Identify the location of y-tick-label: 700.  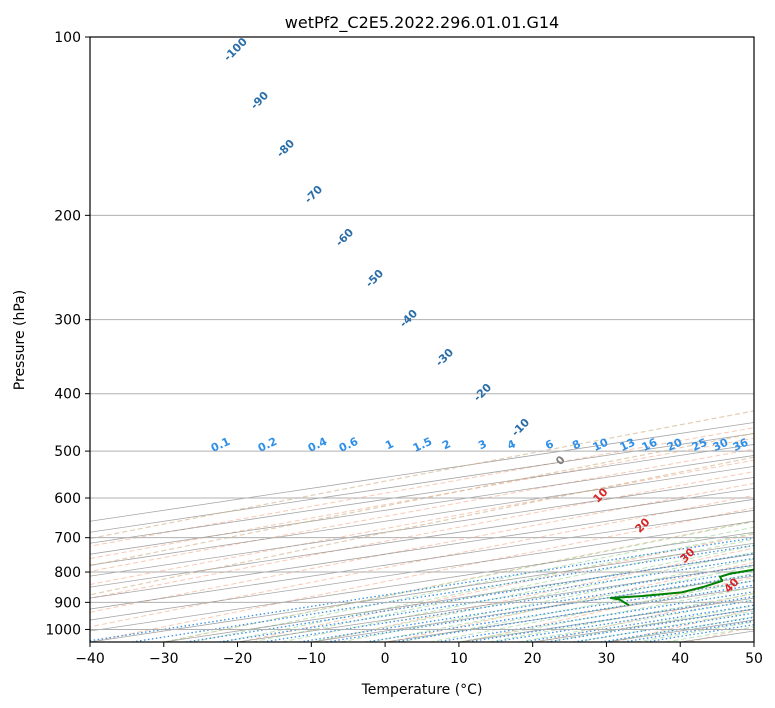
(67, 539).